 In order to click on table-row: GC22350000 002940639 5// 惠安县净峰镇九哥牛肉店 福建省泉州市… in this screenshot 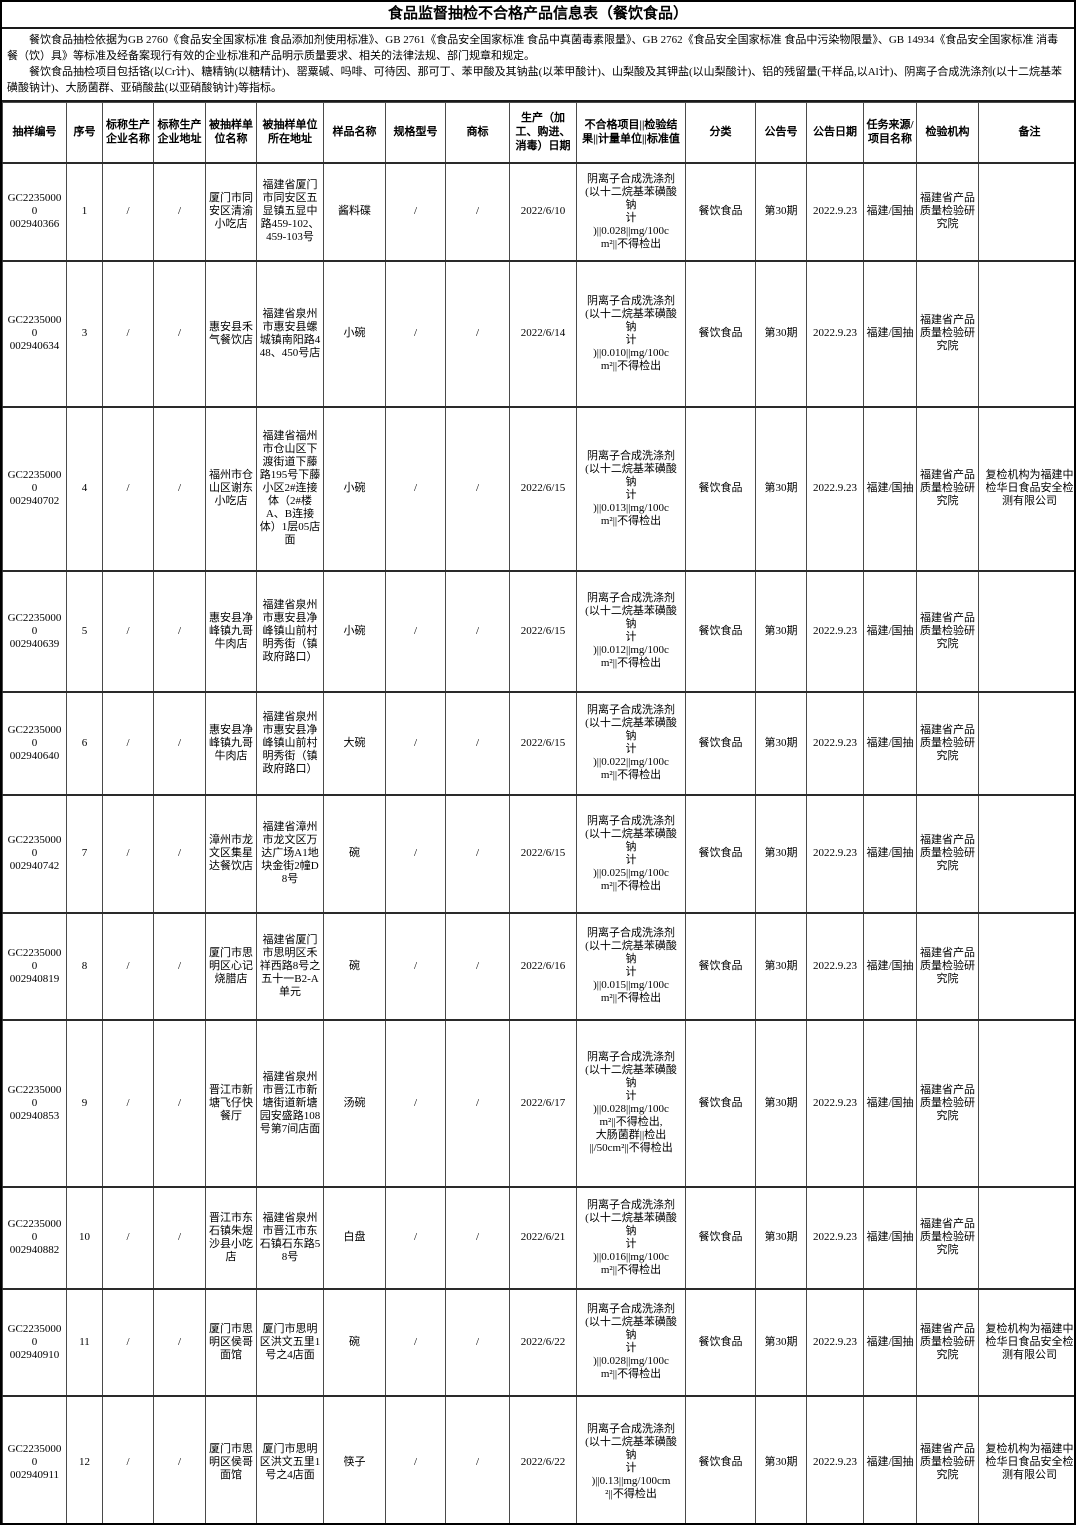, I will do `click(538, 631)`.